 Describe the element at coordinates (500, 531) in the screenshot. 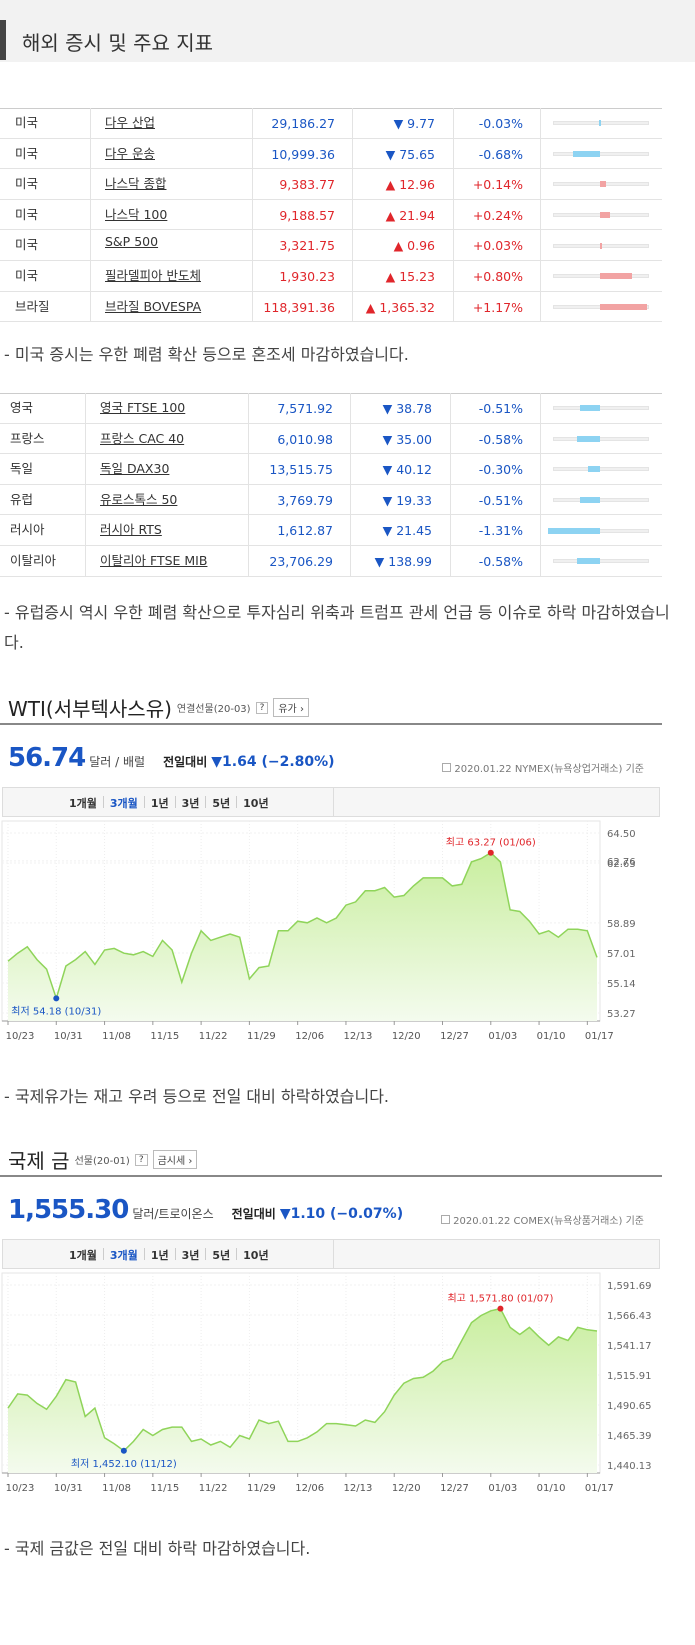

I see `change-pct: -1.31%` at that location.